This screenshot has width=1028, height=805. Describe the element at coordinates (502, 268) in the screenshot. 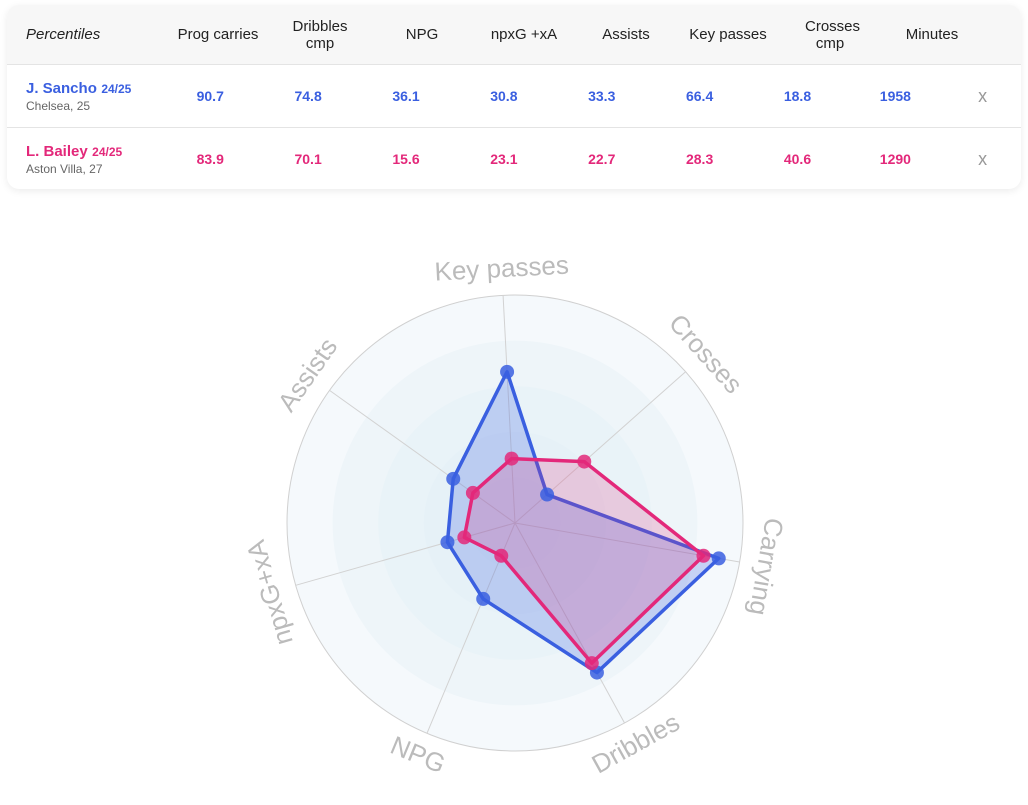

I see `axis-label: Key passes` at that location.